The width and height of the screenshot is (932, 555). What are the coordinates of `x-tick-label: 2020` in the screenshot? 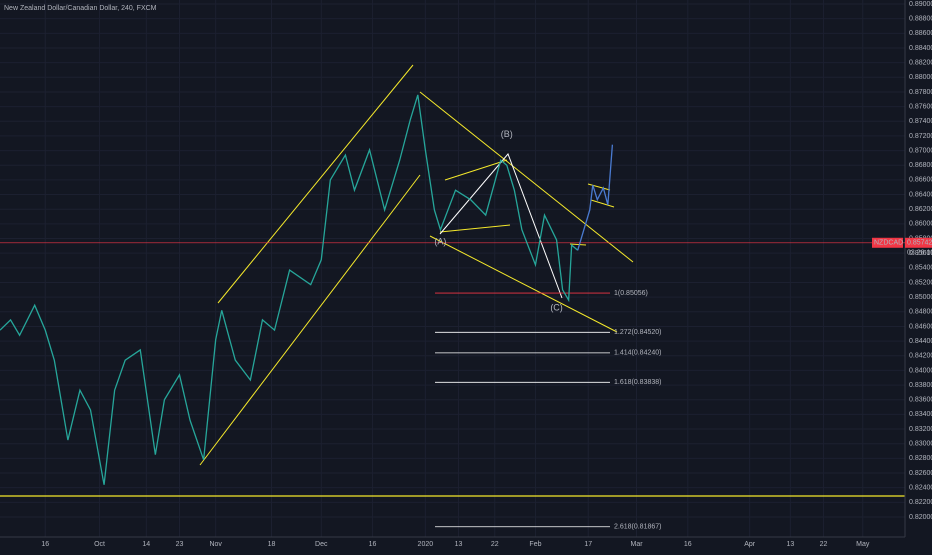 It's located at (426, 544).